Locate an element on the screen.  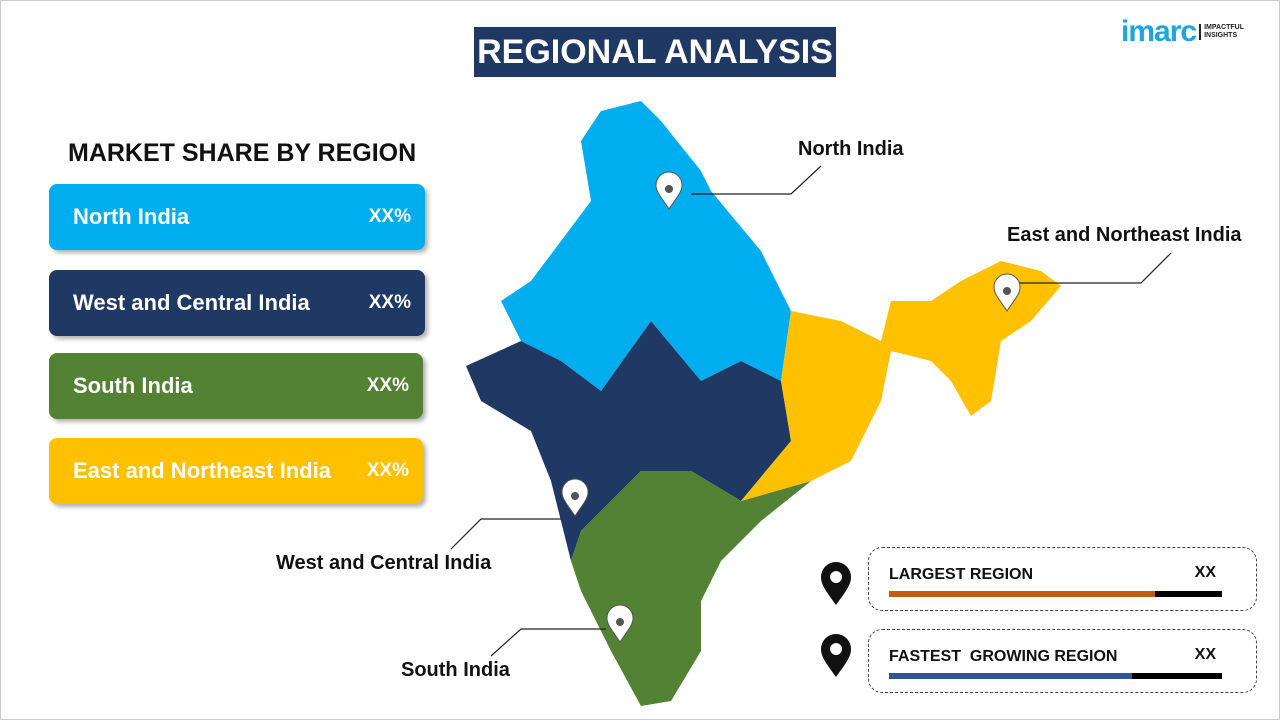
map-region-north is located at coordinates (646, 246).